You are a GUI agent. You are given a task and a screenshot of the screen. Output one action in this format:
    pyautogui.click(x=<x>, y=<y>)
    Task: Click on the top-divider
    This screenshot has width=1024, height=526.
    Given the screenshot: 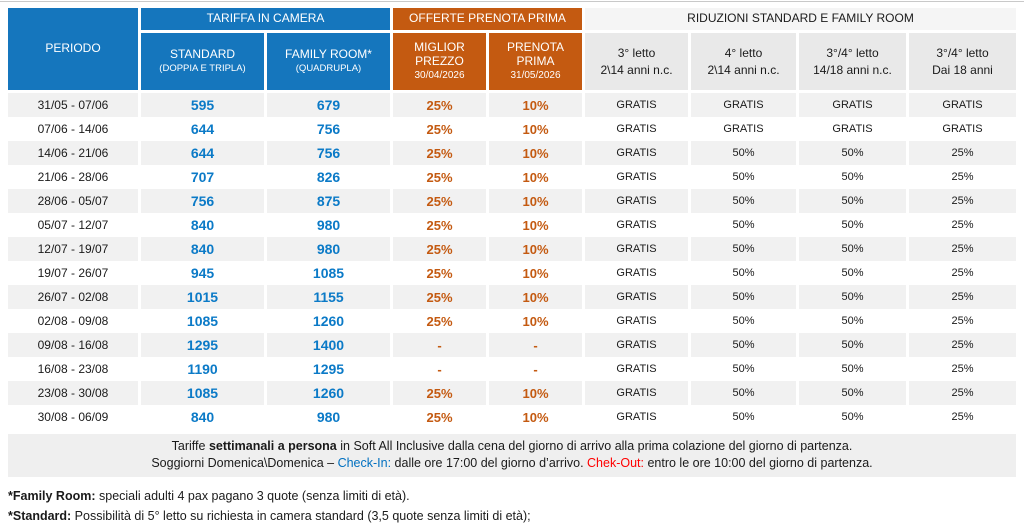 What is the action you would take?
    pyautogui.click(x=512, y=1)
    